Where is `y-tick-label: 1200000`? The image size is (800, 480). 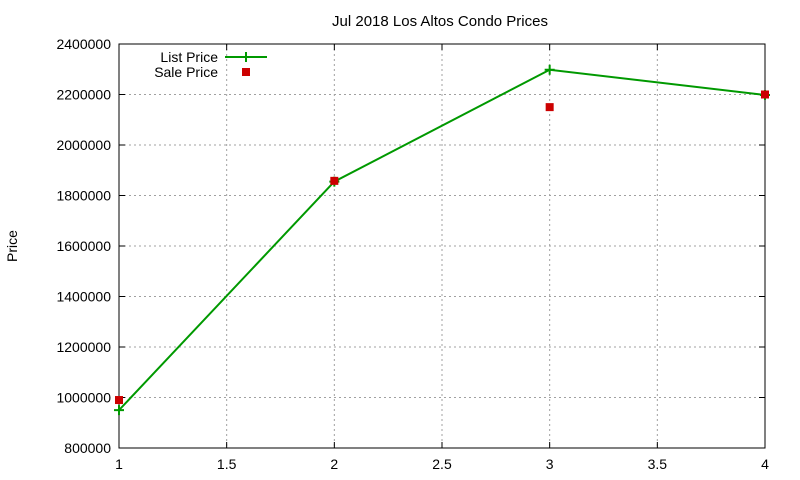
y-tick-label: 1200000 is located at coordinates (83, 347).